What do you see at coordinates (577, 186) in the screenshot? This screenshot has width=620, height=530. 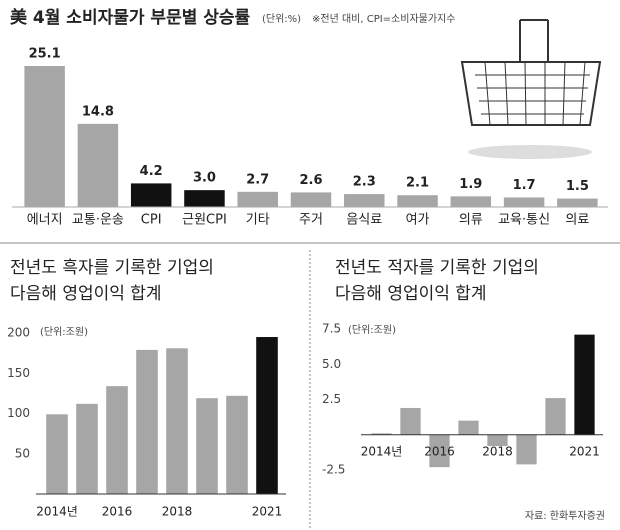 I see `value-label: 1.5` at bounding box center [577, 186].